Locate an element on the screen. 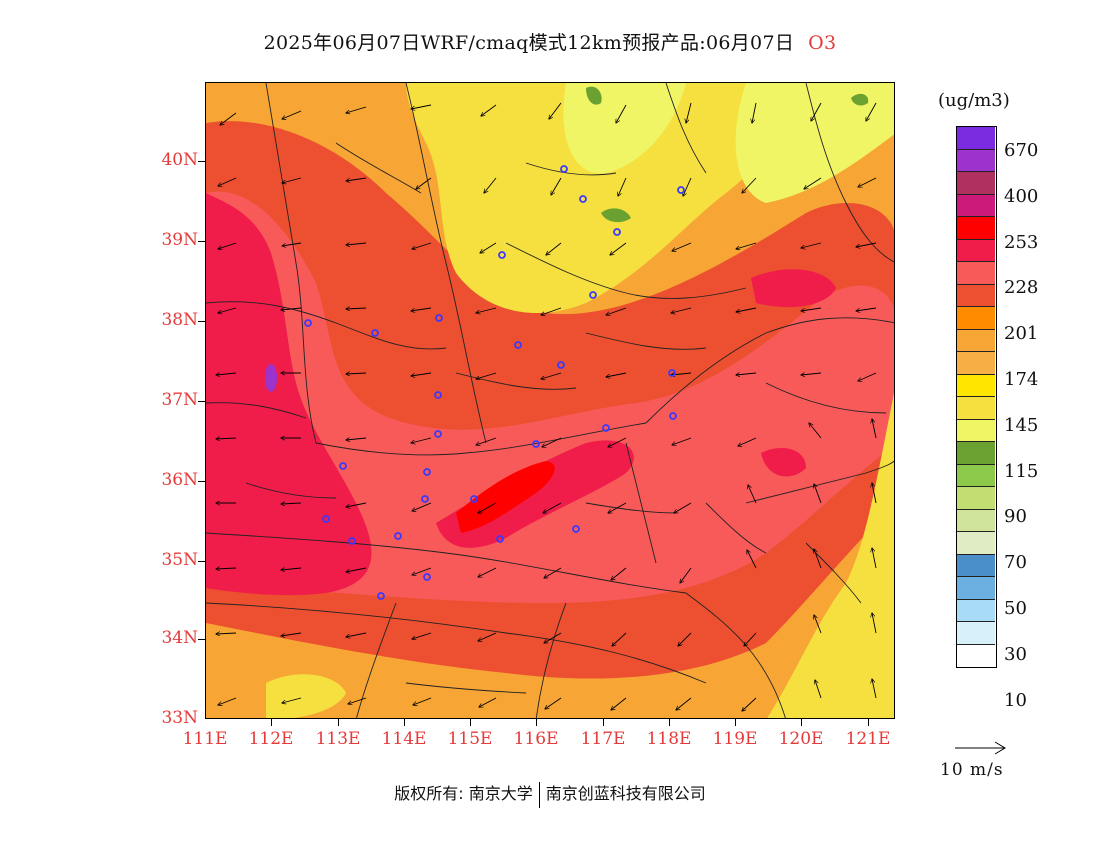 The image size is (1100, 850). lon-label: 121E is located at coordinates (868, 739).